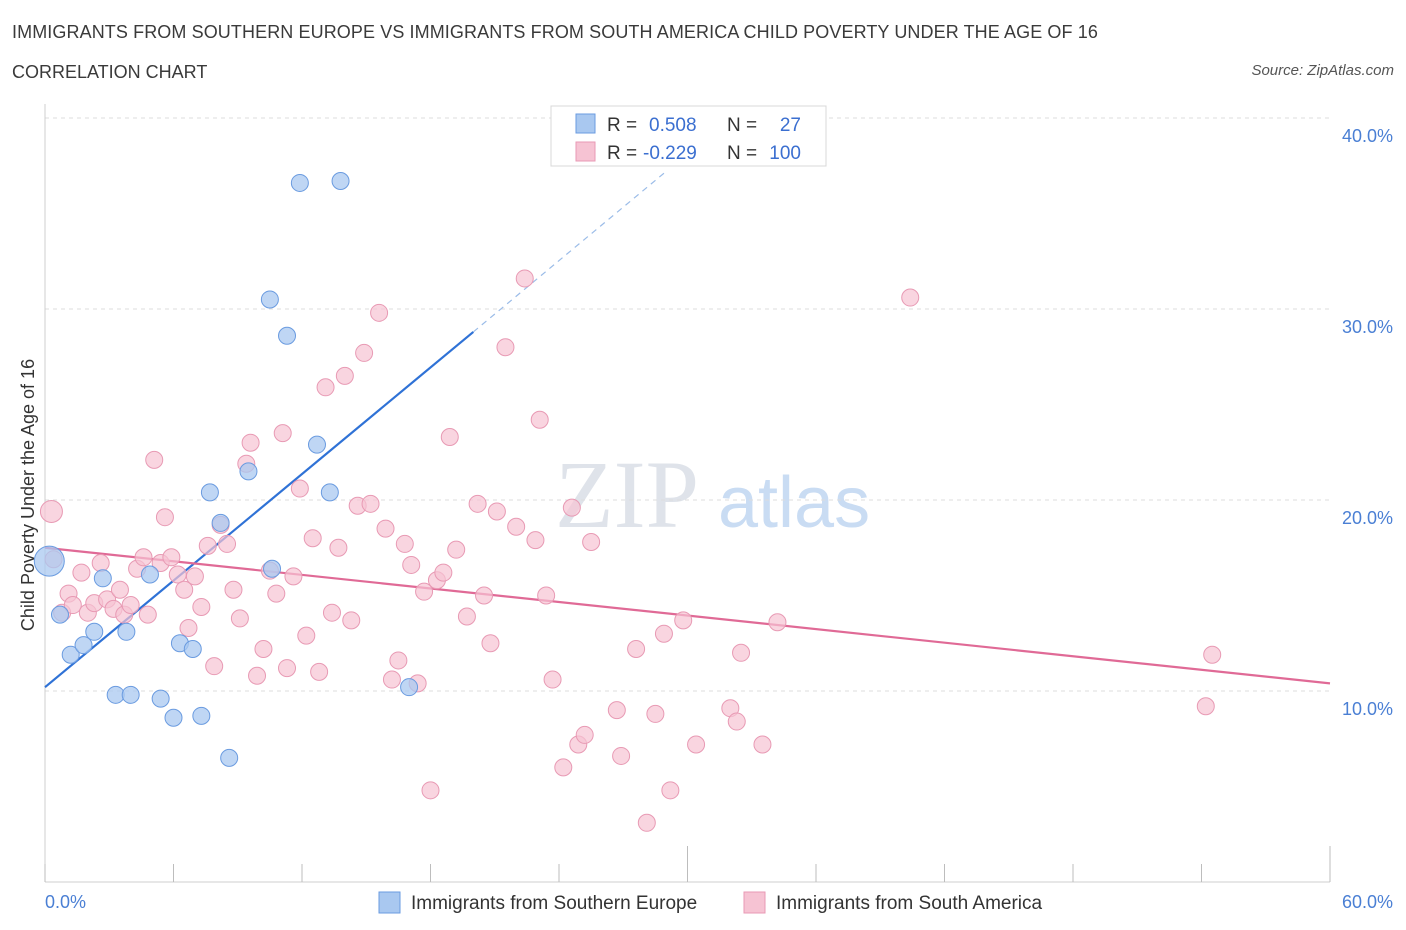 The height and width of the screenshot is (930, 1406). Describe the element at coordinates (622, 153) in the screenshot. I see `legend-r-label-2: R =` at that location.